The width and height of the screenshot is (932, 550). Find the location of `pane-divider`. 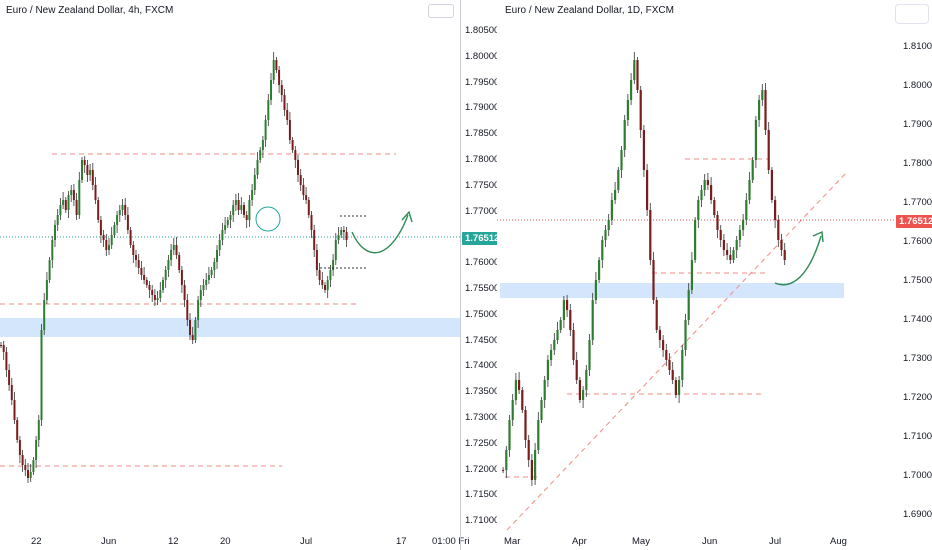

pane-divider is located at coordinates (460, 275).